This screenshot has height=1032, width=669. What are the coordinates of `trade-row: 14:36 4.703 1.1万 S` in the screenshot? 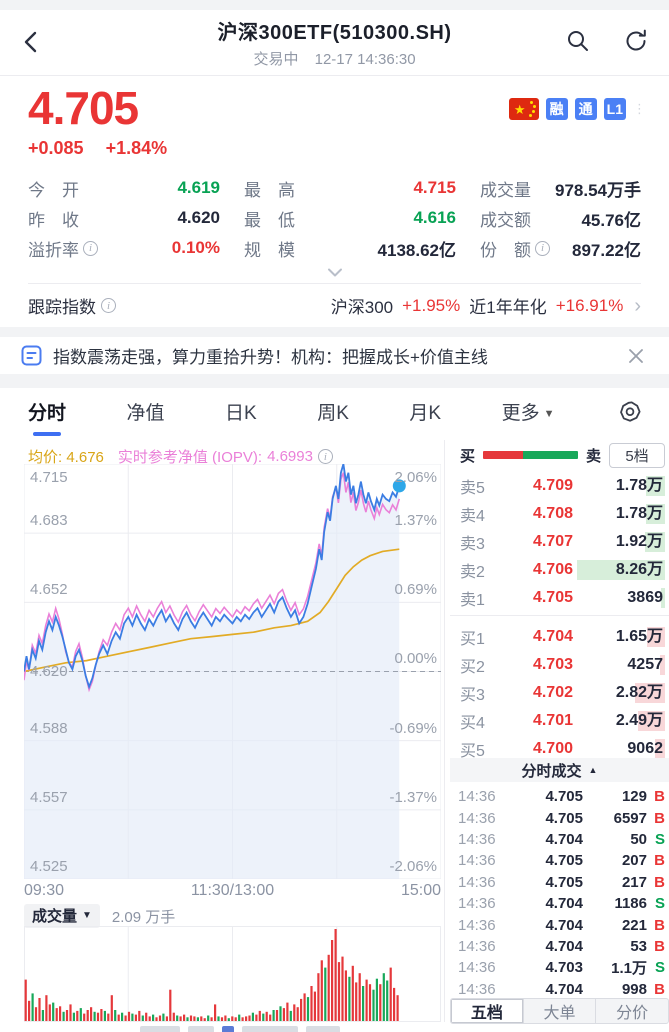 It's located at (559, 967).